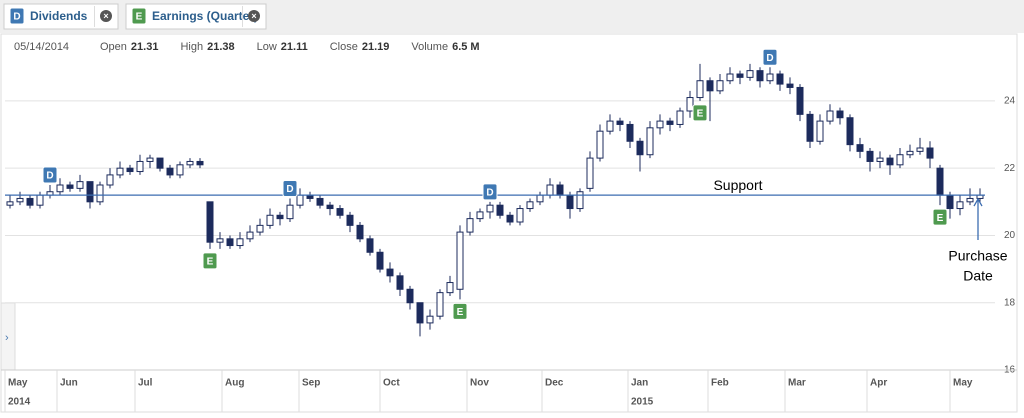 The width and height of the screenshot is (1024, 418). I want to click on x-tick-label: Apr, so click(878, 383).